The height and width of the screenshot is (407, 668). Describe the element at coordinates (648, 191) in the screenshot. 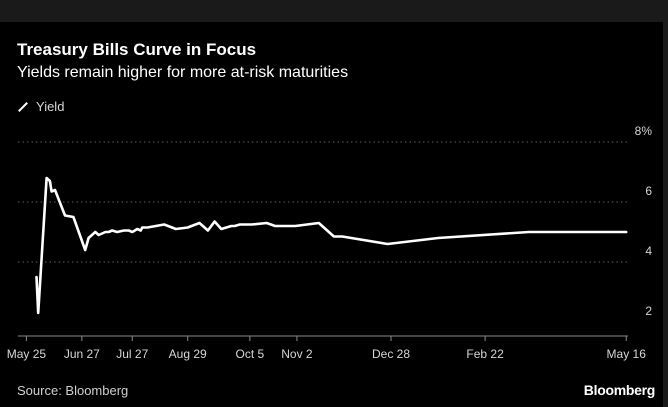

I see `y-tick-label: 6` at that location.